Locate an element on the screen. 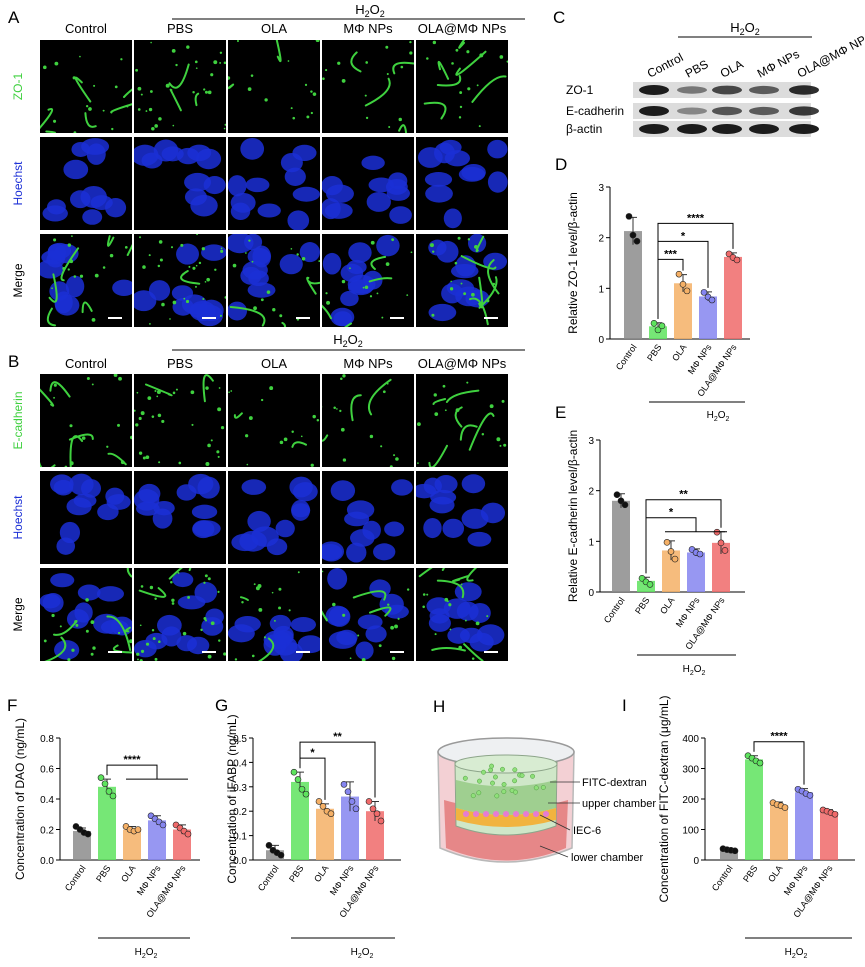 This screenshot has height=967, width=865. micrograph-zo-1-ola is located at coordinates (274, 86).